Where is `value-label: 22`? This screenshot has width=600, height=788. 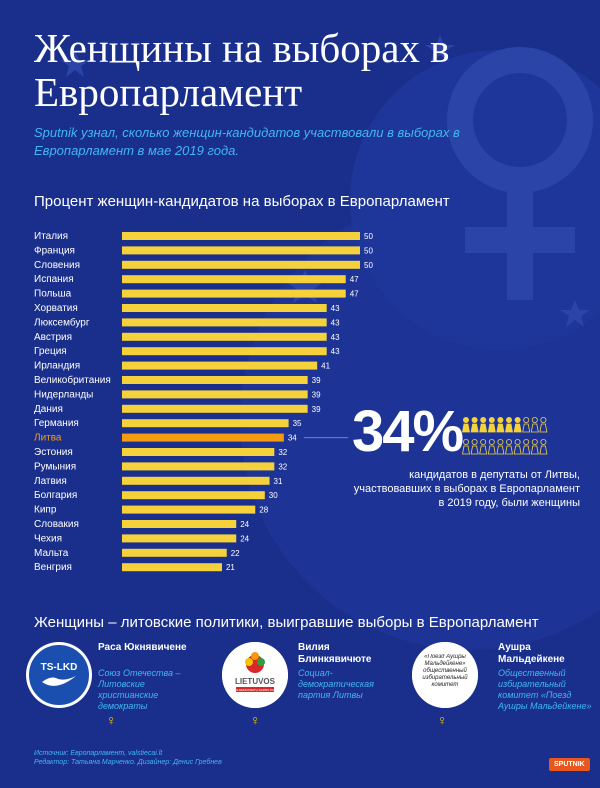
value-label: 22 is located at coordinates (235, 553).